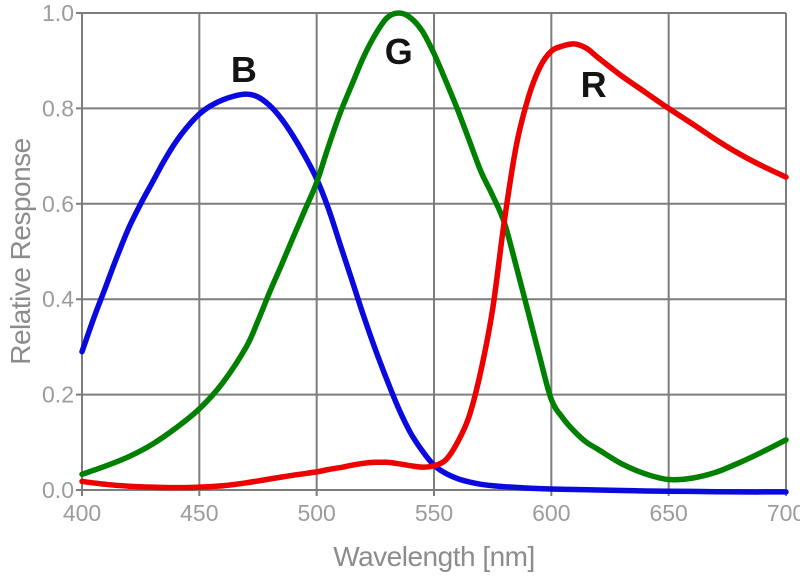 This screenshot has width=800, height=579. Describe the element at coordinates (244, 69) in the screenshot. I see `curve-label-blue: B` at that location.